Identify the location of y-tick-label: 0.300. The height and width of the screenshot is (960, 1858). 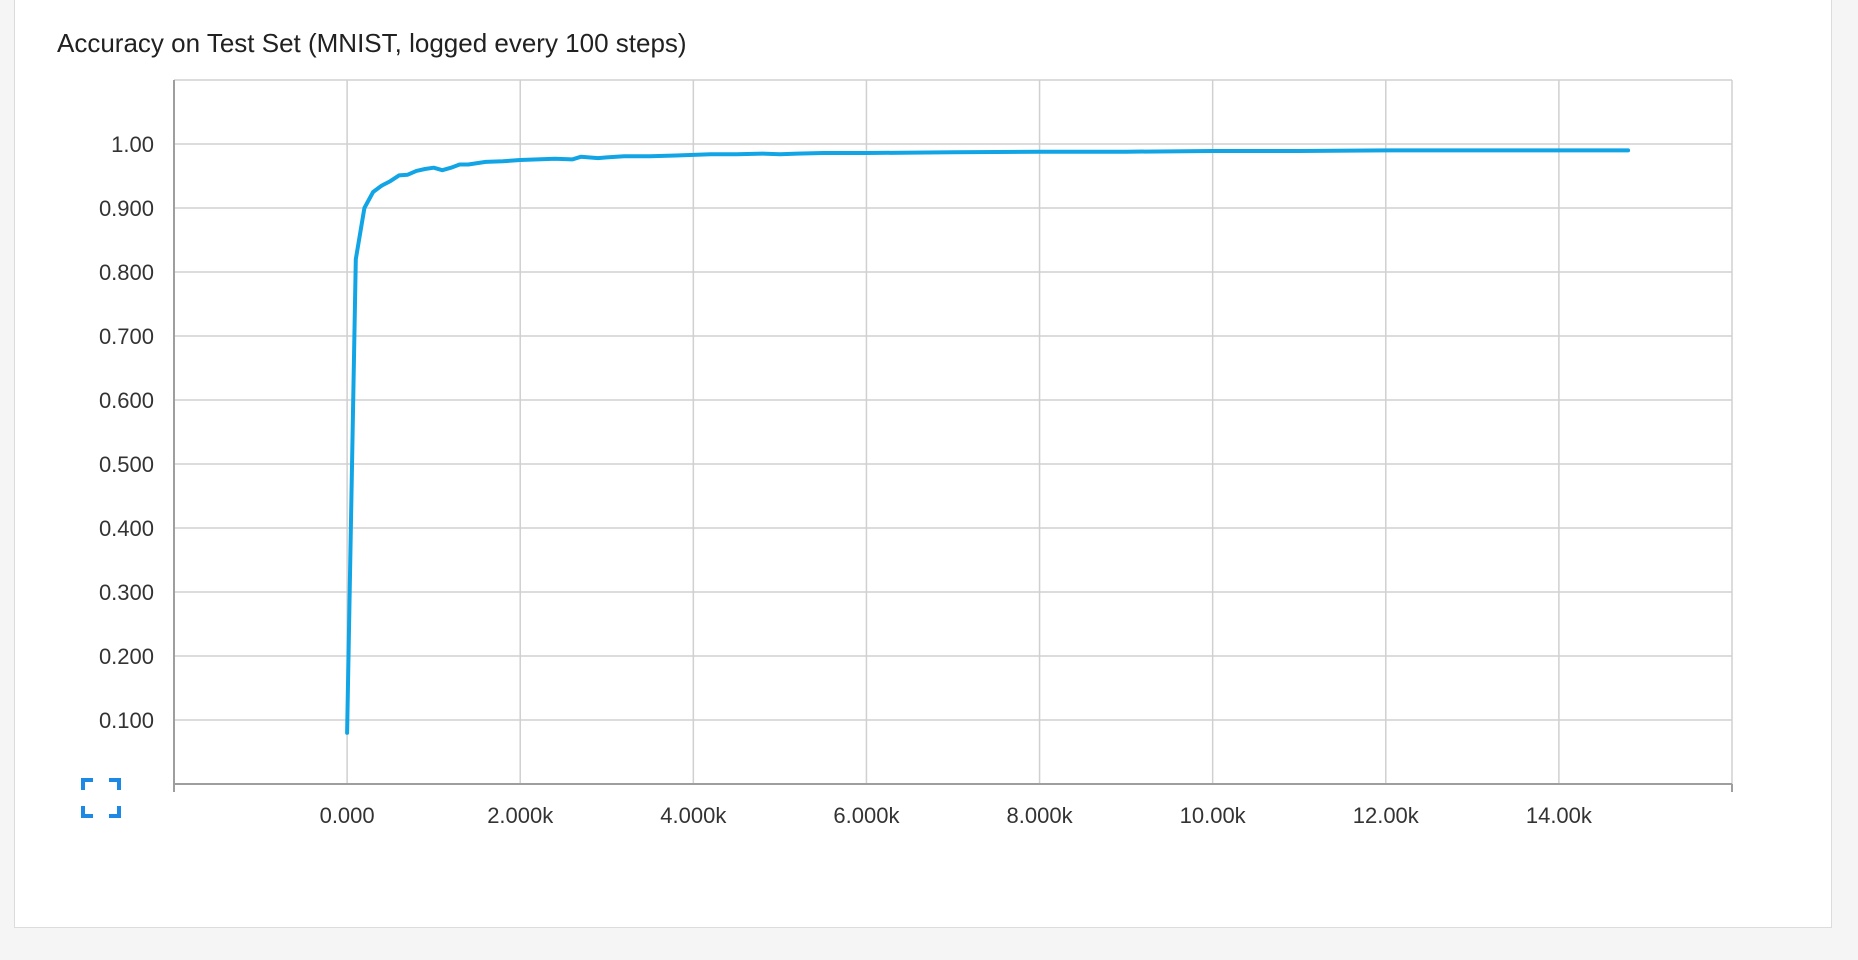
(126, 592).